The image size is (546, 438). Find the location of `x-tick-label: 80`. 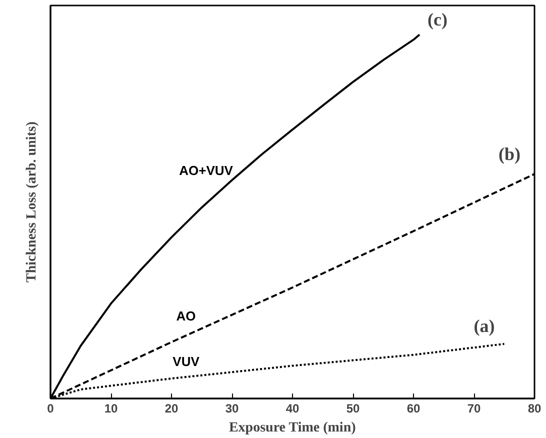

x-tick-label: 80 is located at coordinates (535, 409).